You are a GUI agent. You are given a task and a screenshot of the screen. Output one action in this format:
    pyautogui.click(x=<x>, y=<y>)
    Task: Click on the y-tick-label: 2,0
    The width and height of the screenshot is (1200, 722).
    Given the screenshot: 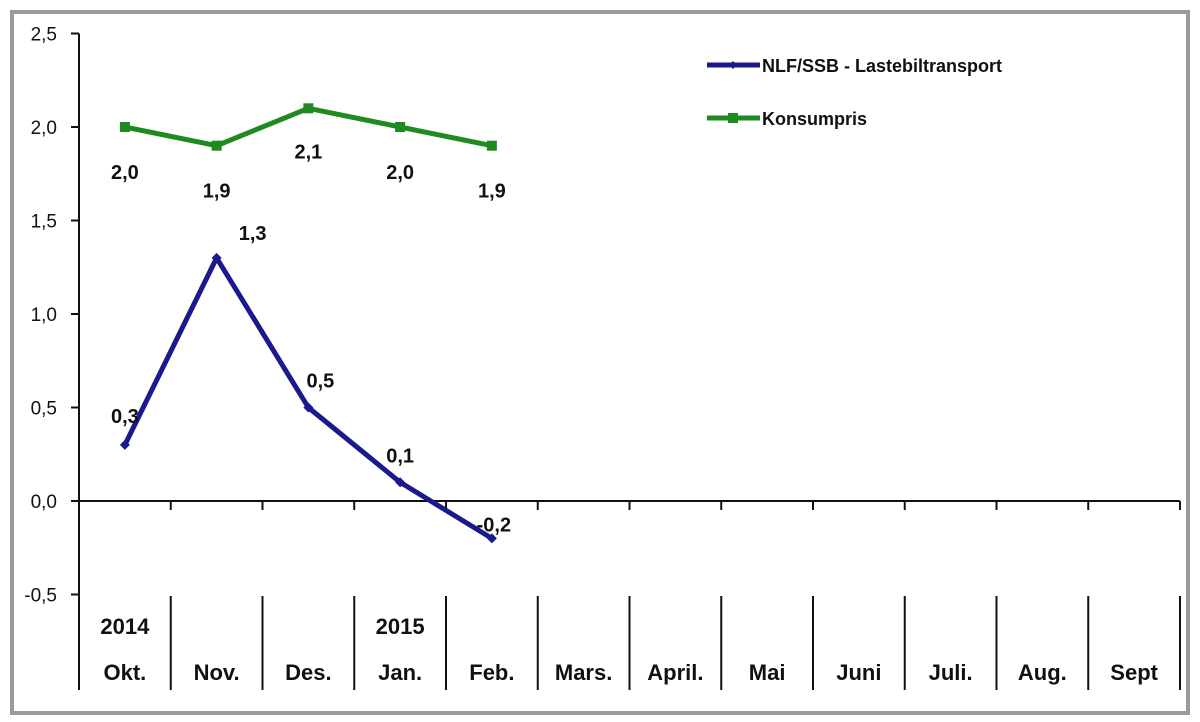 What is the action you would take?
    pyautogui.click(x=44, y=128)
    